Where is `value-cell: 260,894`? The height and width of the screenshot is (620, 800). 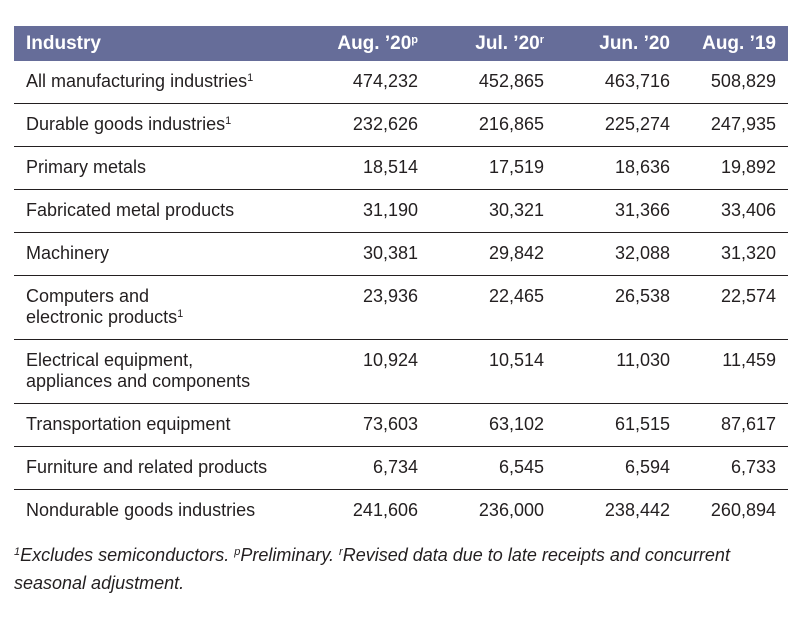
value-cell: 260,894 is located at coordinates (743, 510).